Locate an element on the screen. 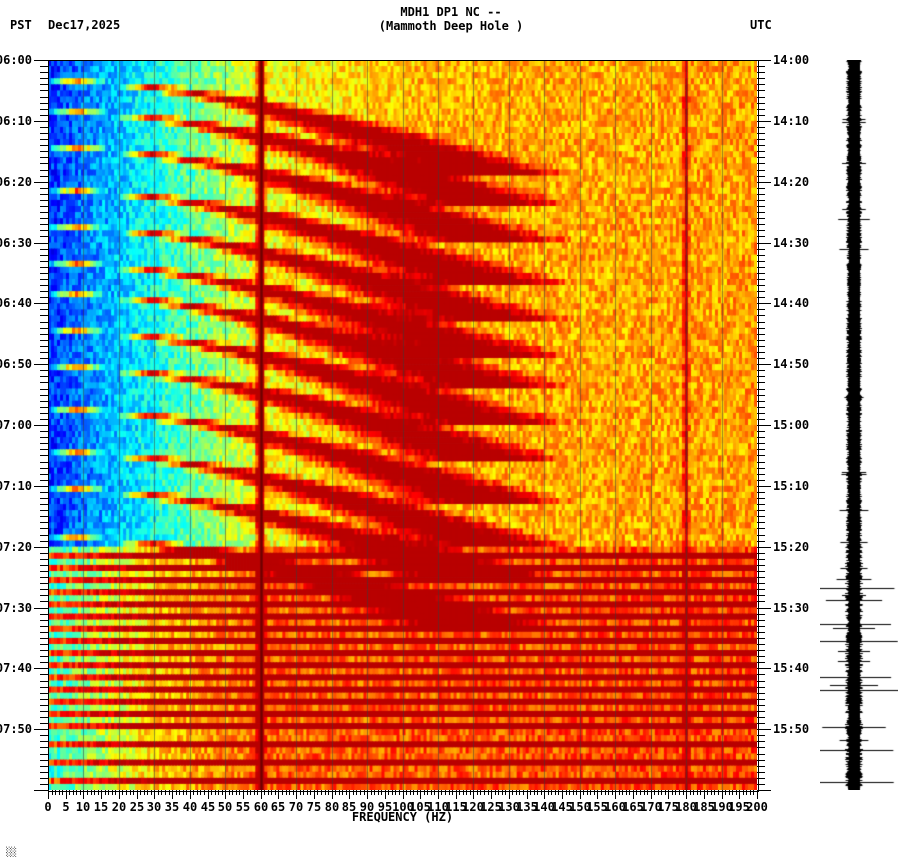 The image size is (902, 864). time-tick-label-utc: 15:30 is located at coordinates (791, 608).